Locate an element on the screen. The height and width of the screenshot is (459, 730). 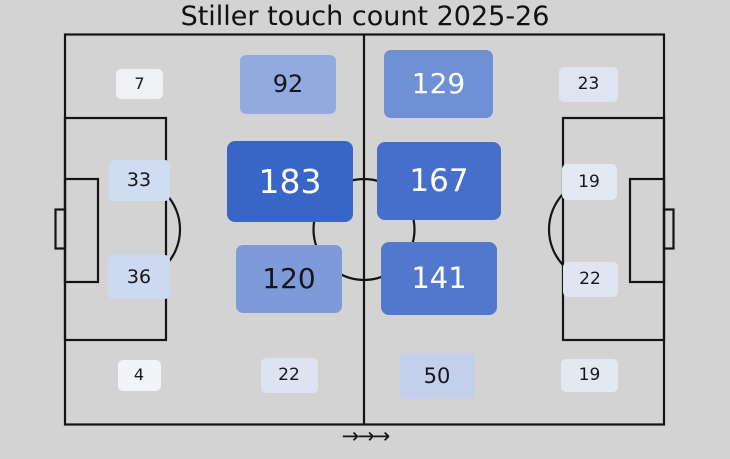
zone-att-center-top: 19 is located at coordinates (589, 182).